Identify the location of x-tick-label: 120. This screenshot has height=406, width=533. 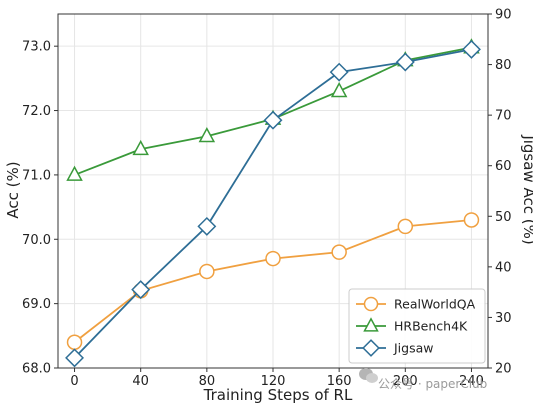
(273, 381).